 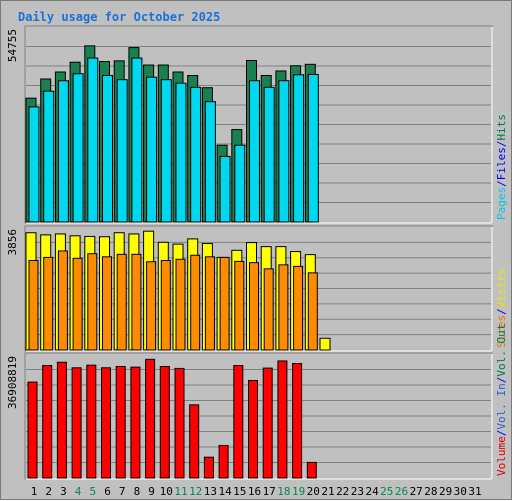 What do you see at coordinates (63, 491) in the screenshot?
I see `day-label-3: 3` at bounding box center [63, 491].